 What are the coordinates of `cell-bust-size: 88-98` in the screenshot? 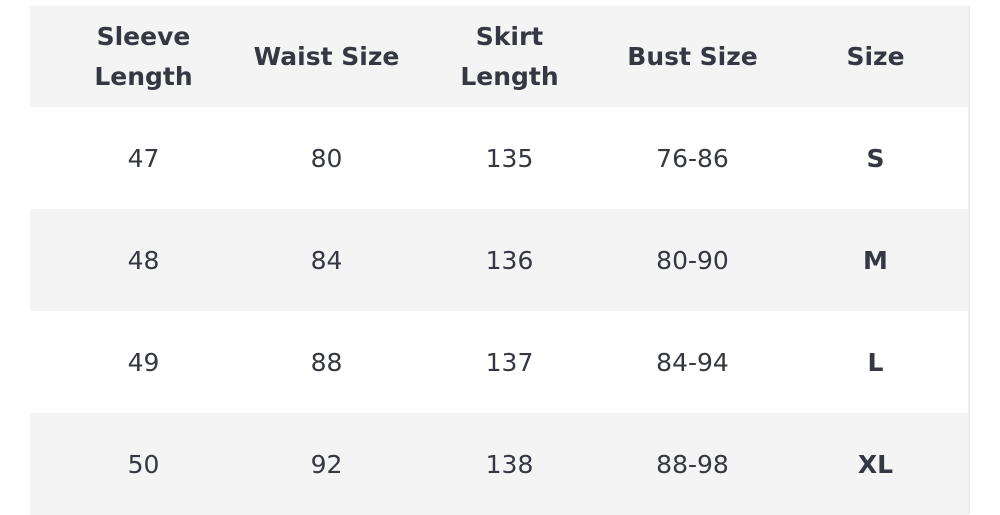 It's located at (692, 464).